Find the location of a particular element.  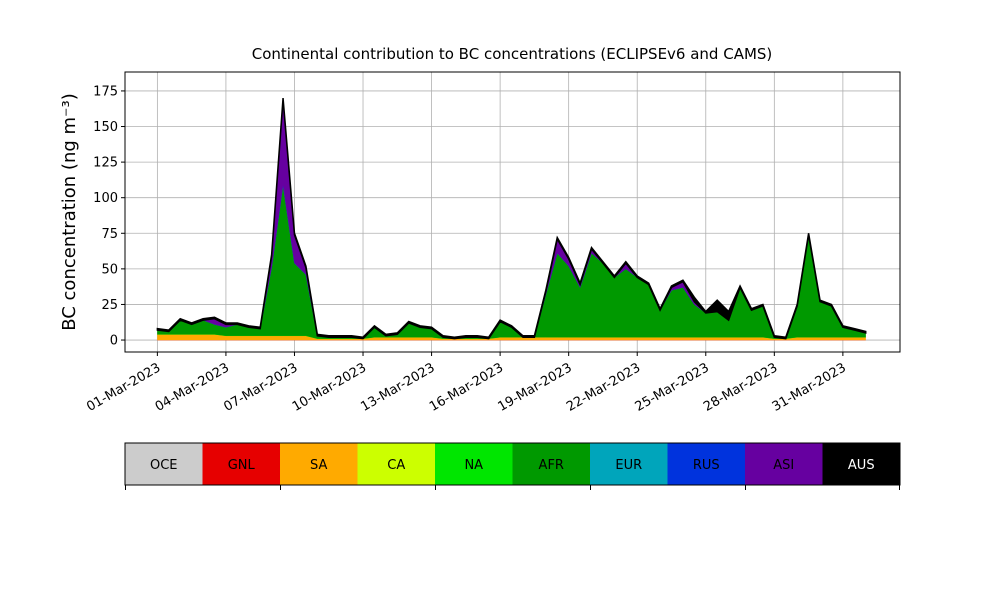

legend-label: AUS is located at coordinates (861, 465).